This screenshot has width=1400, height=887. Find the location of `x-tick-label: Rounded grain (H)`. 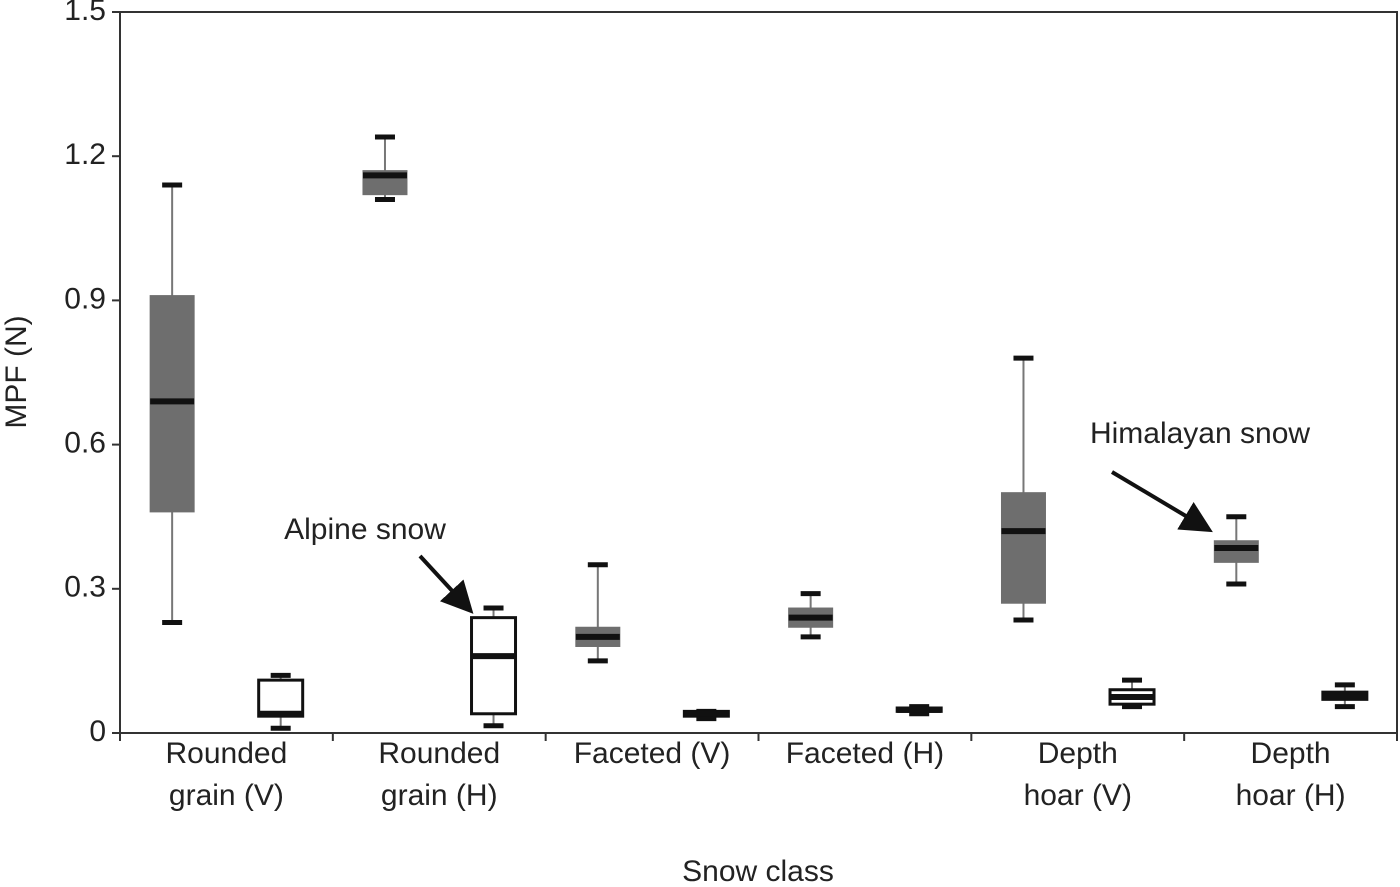

x-tick-label: Rounded grain (H) is located at coordinates (439, 774).